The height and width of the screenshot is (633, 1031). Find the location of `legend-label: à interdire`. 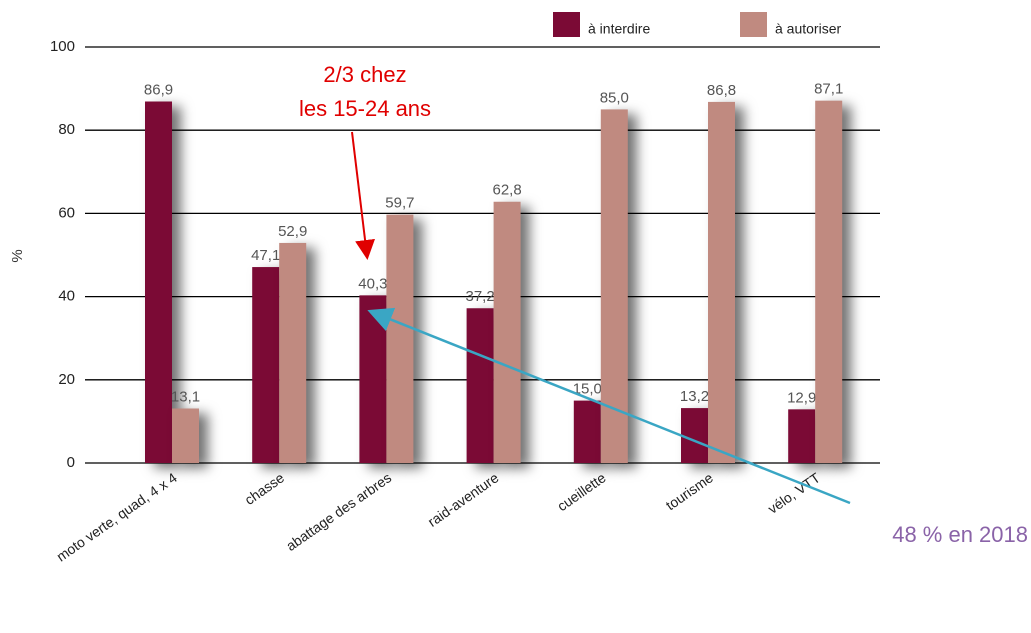

legend-label: à interdire is located at coordinates (619, 29).